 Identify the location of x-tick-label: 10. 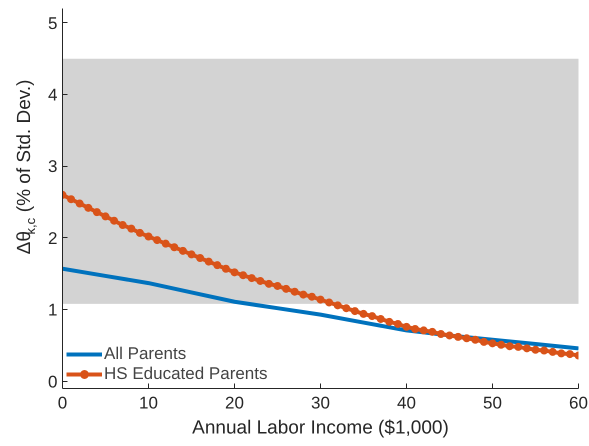
(148, 403).